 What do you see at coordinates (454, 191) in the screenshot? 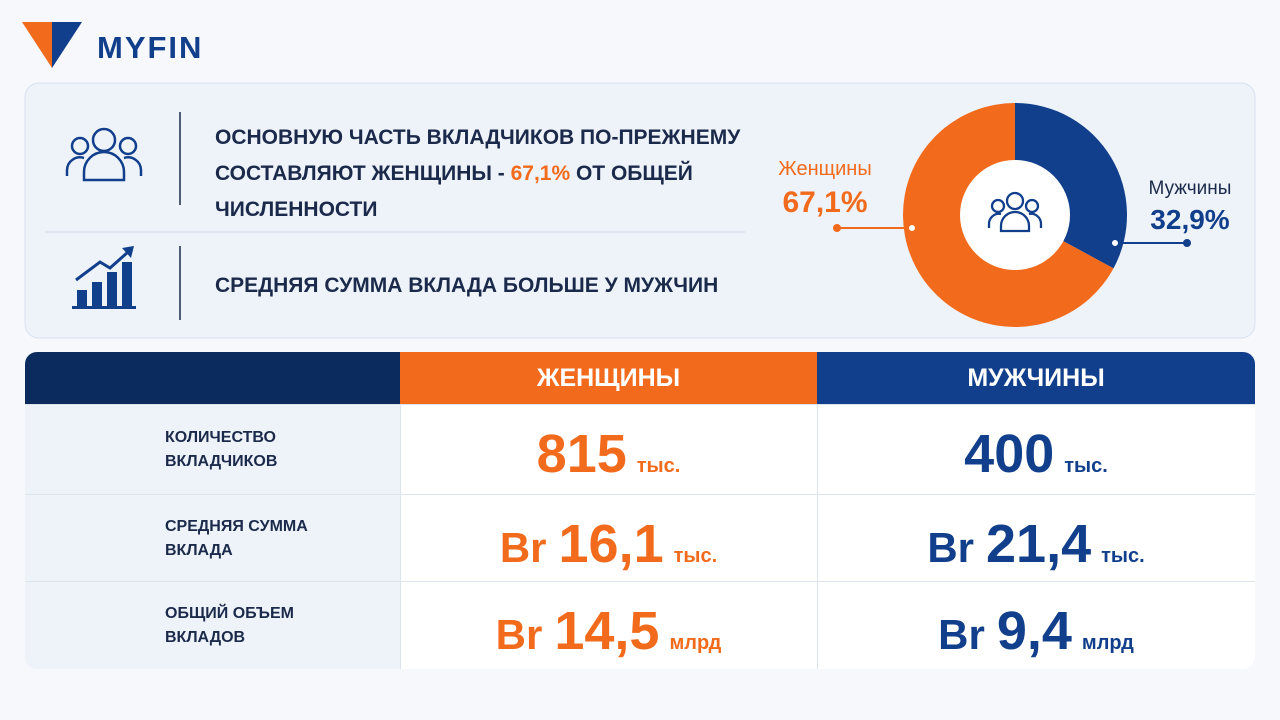
I see `fact-text: ОТ ОБЩЕЙ ЧИСЛЕННОСТИ` at bounding box center [454, 191].